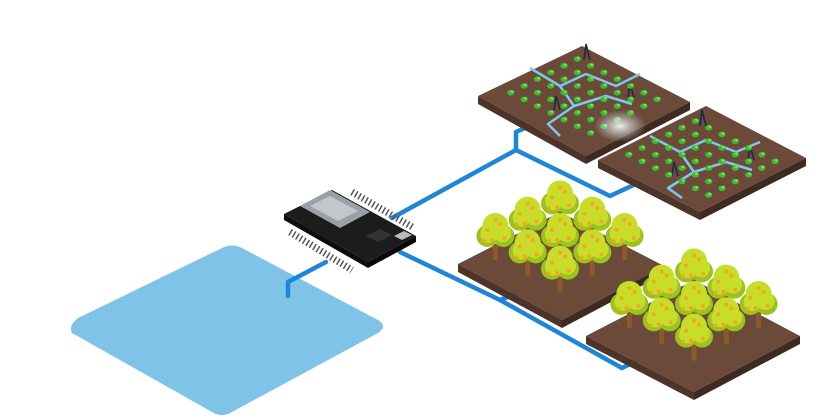  Describe the element at coordinates (350, 230) in the screenshot. I see `microcontroller-board-icon` at that location.